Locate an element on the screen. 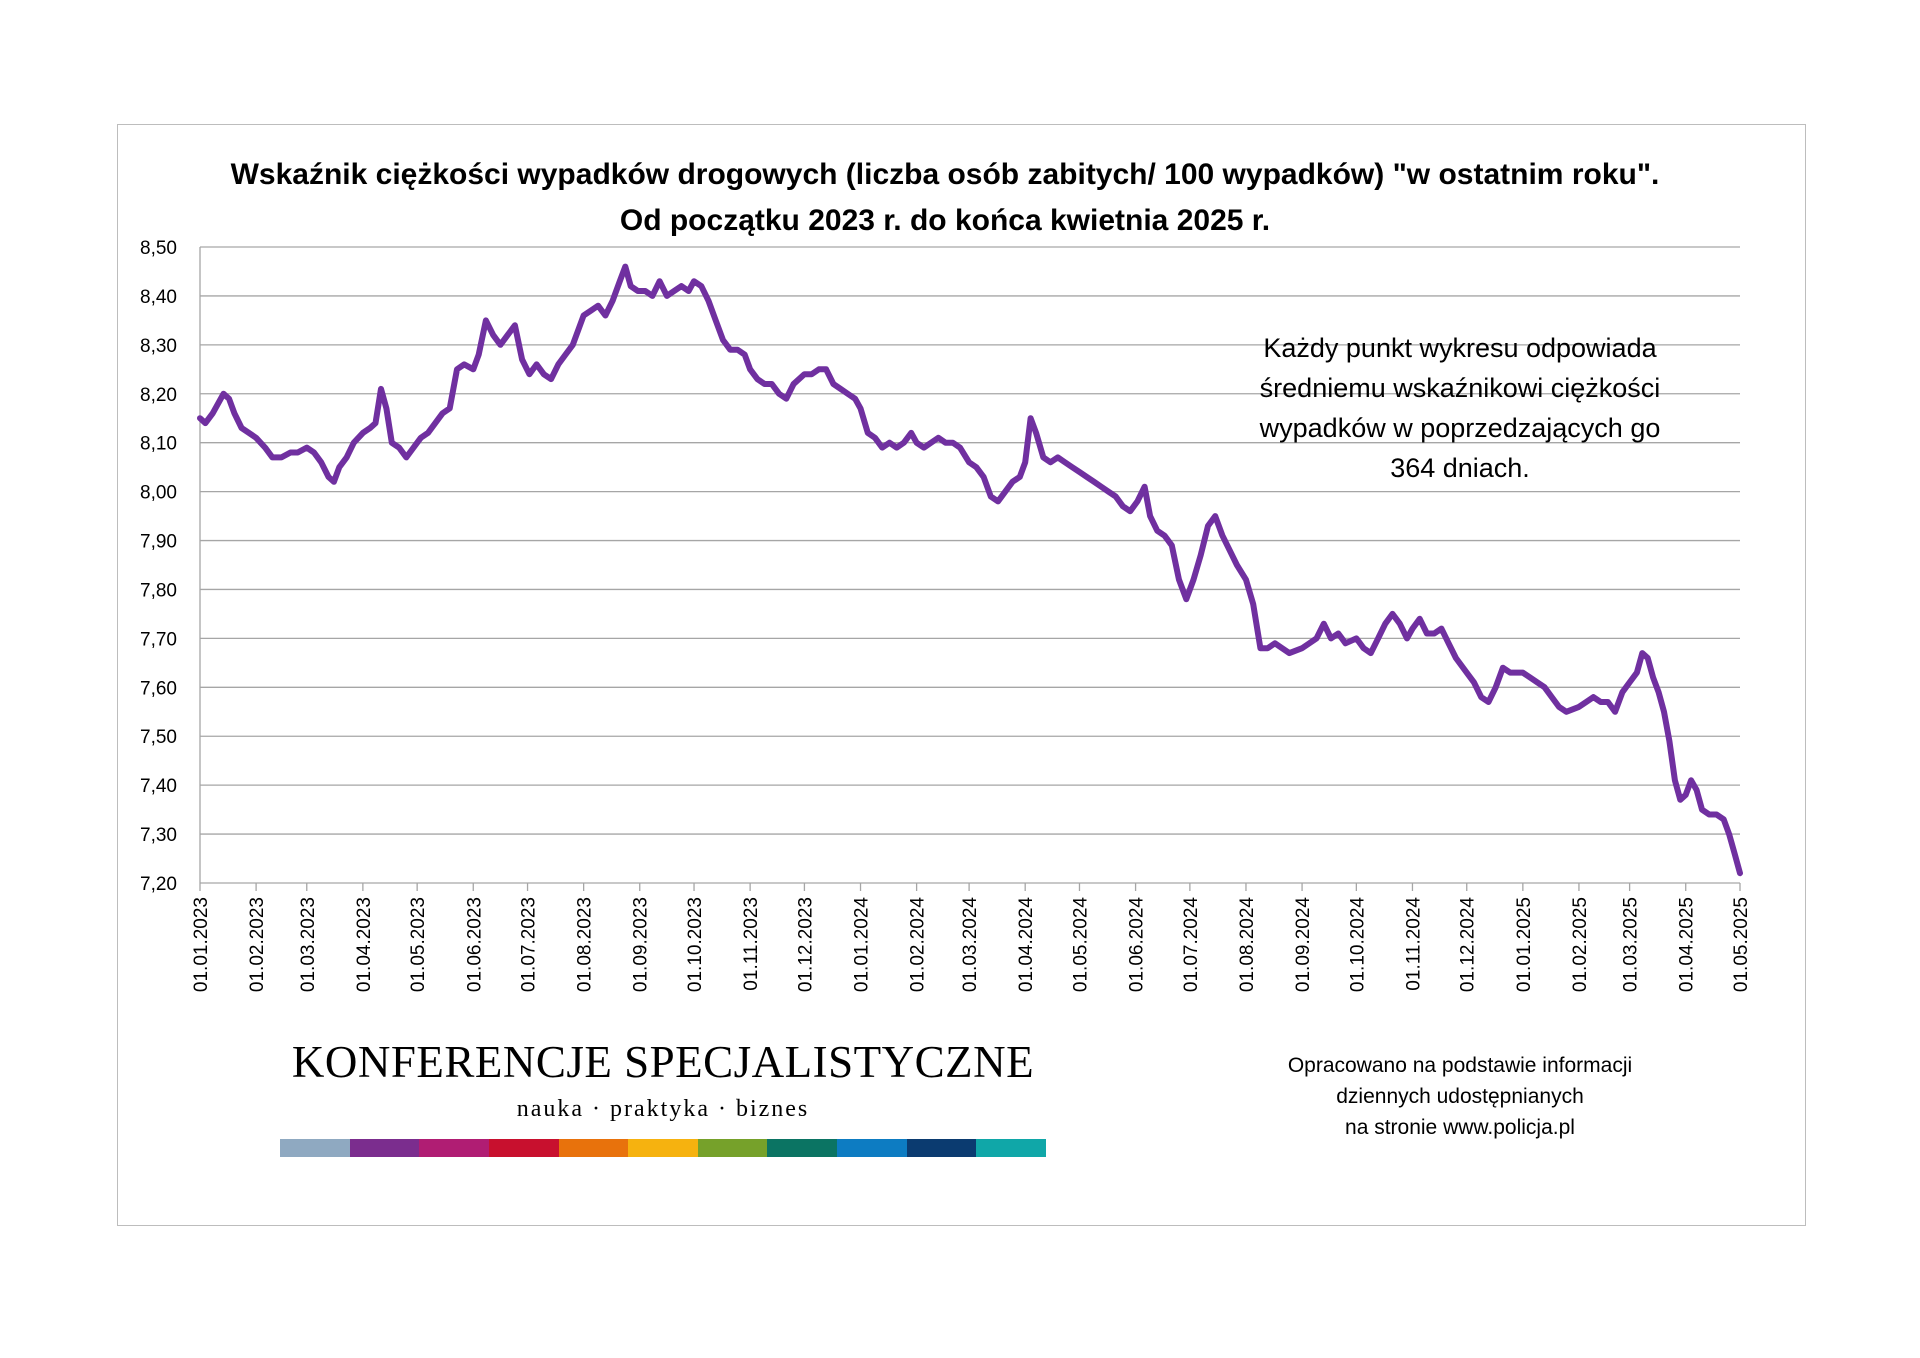 This screenshot has width=1920, height=1358. y-tick-label: 7,20 is located at coordinates (158, 884).